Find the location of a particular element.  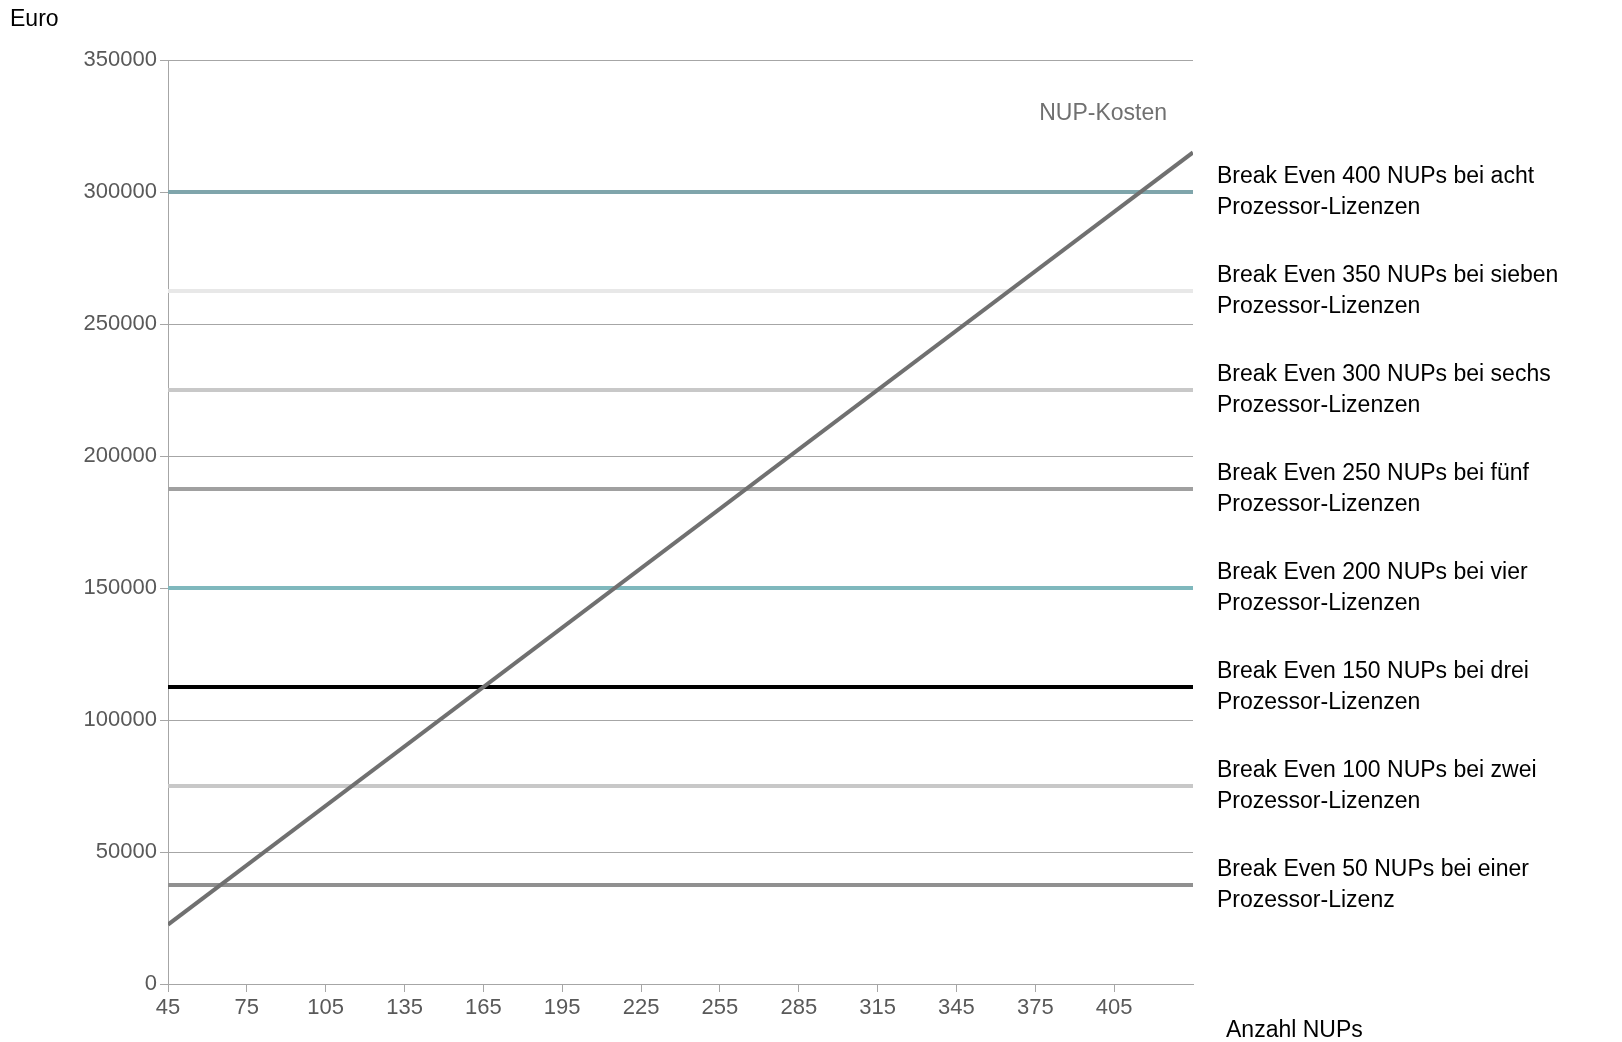

ref-line-label: Break Even 150 NUPs bei drei Prozessor-Lizenzen is located at coordinates (1373, 685).